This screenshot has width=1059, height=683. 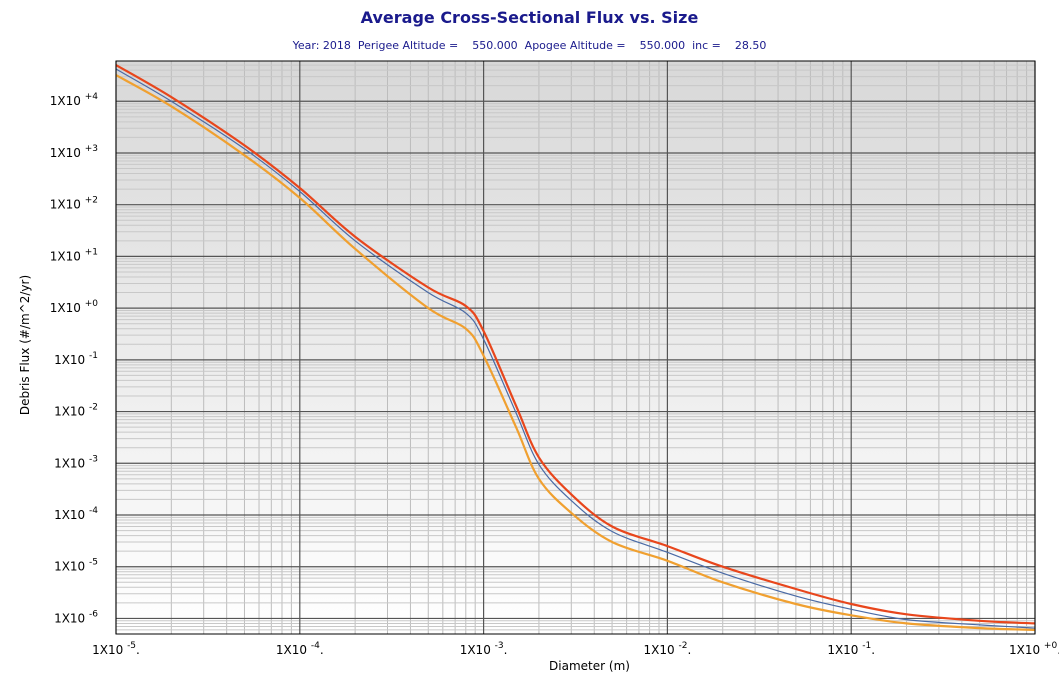 What do you see at coordinates (589, 666) in the screenshot?
I see `x-axis-label: Diameter (m)` at bounding box center [589, 666].